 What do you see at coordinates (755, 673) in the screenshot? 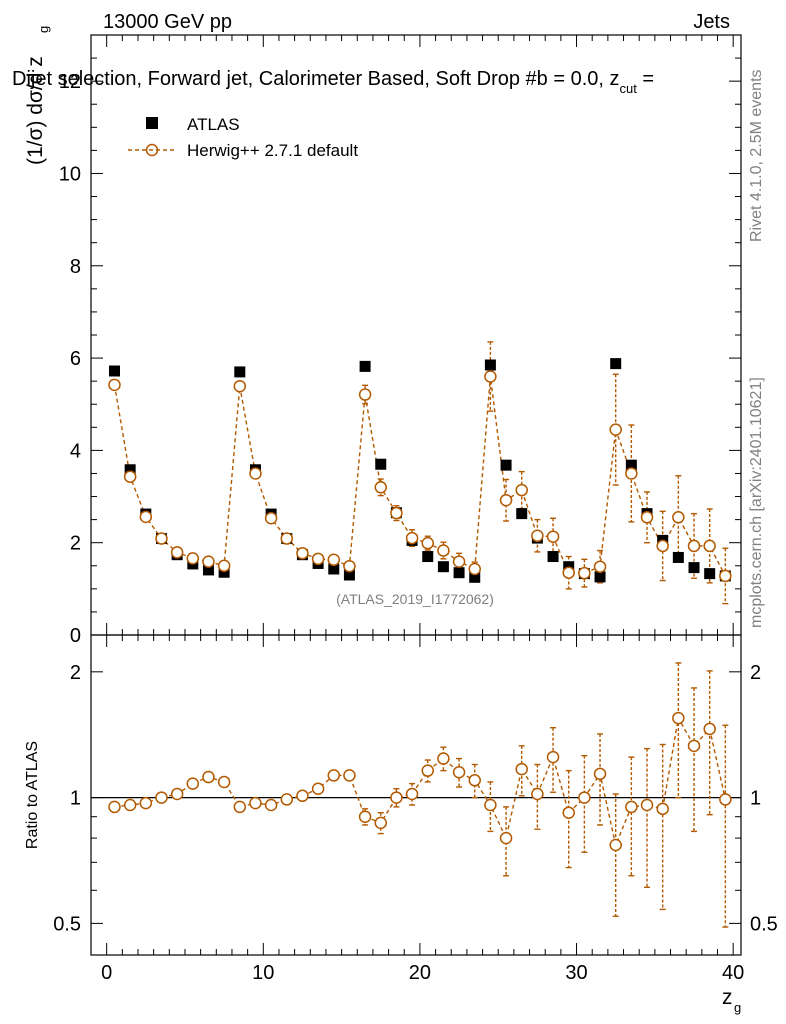
I see `ratio-y-tick-label-right: 2` at bounding box center [755, 673].